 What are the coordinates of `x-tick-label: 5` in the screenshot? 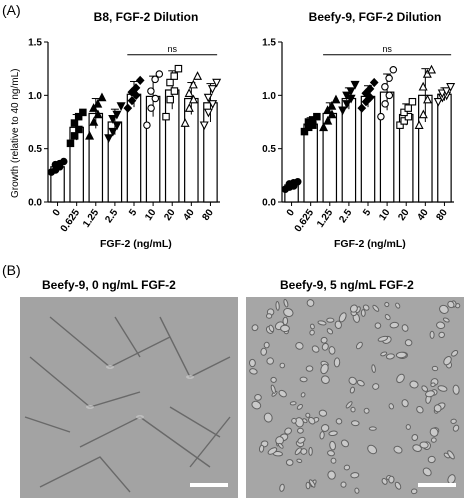 It's located at (133, 212).